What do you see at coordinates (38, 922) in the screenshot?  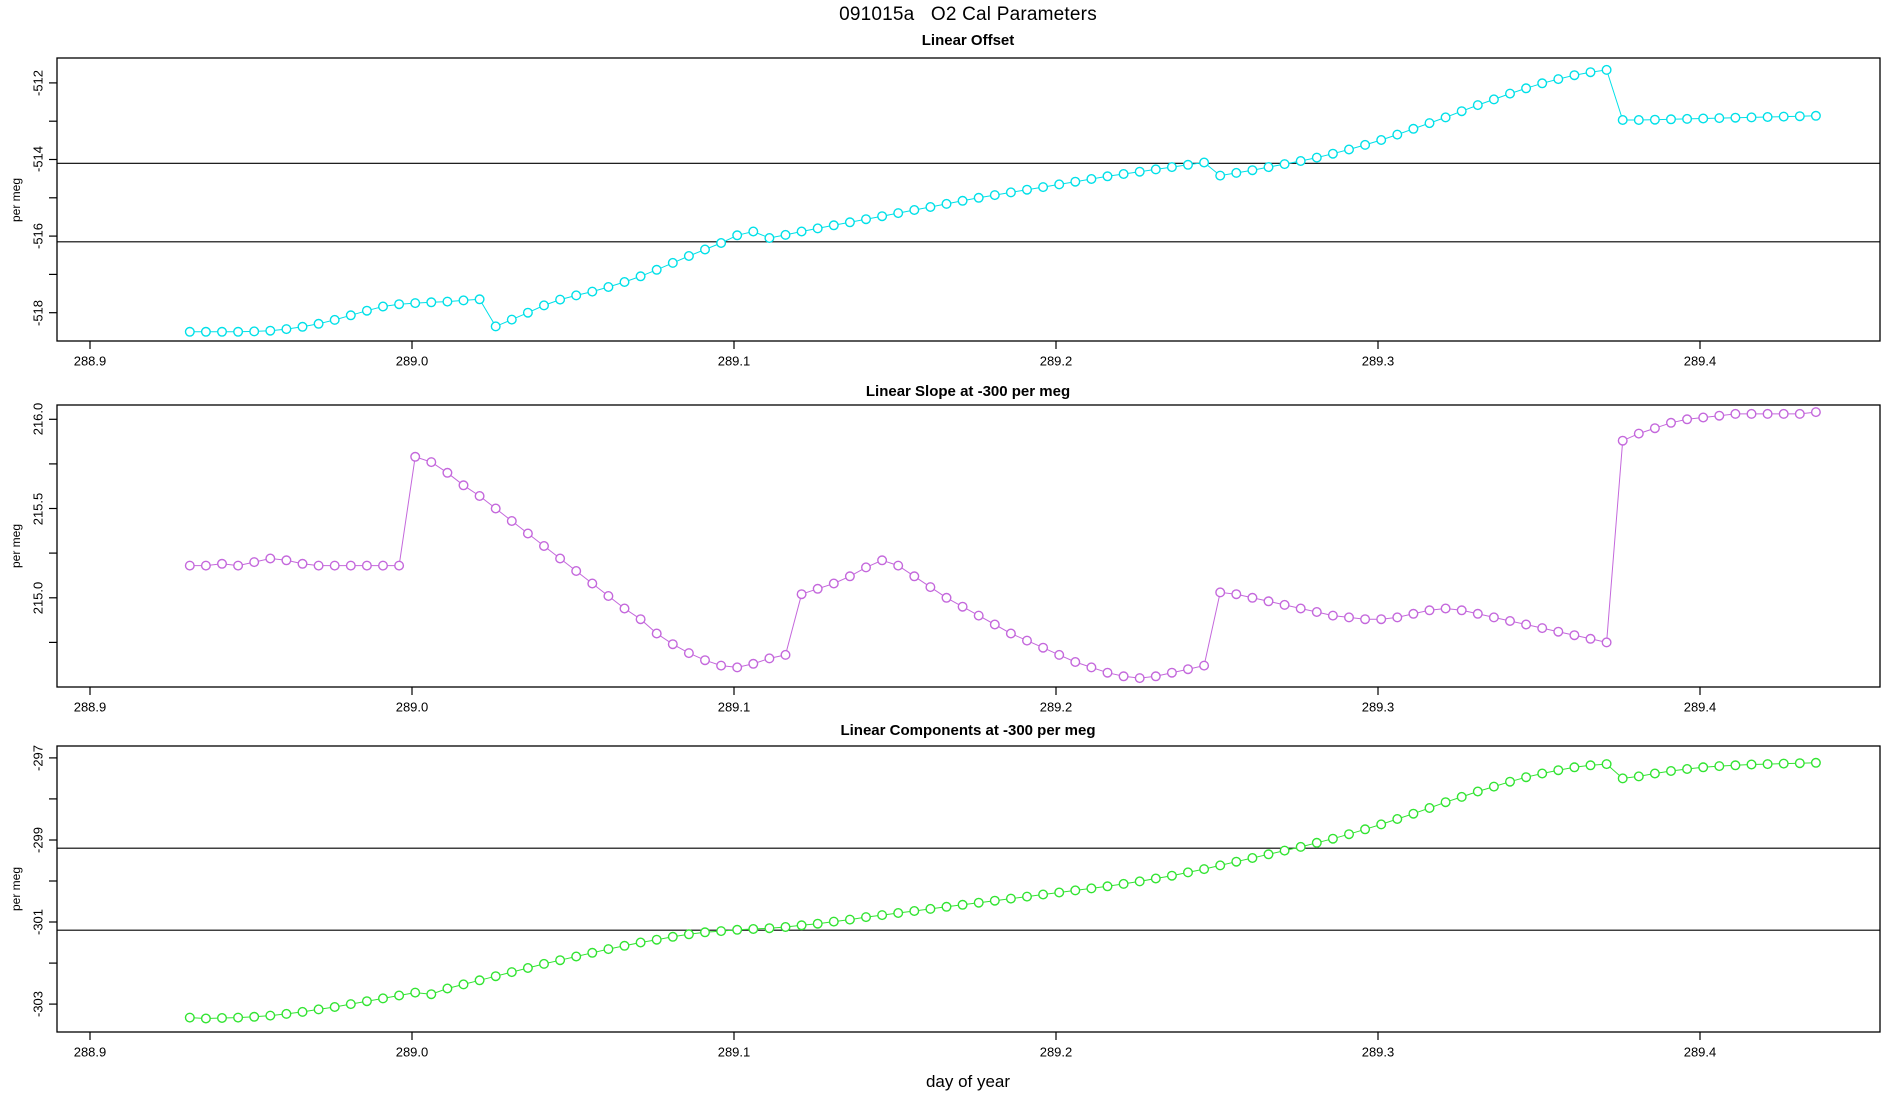 I see `y-tick-label: -301` at bounding box center [38, 922].